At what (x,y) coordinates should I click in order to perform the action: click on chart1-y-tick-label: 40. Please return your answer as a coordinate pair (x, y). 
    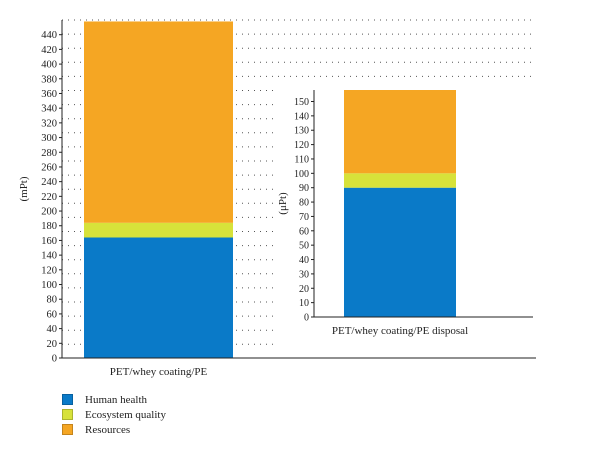
    Looking at the image, I should click on (52, 329).